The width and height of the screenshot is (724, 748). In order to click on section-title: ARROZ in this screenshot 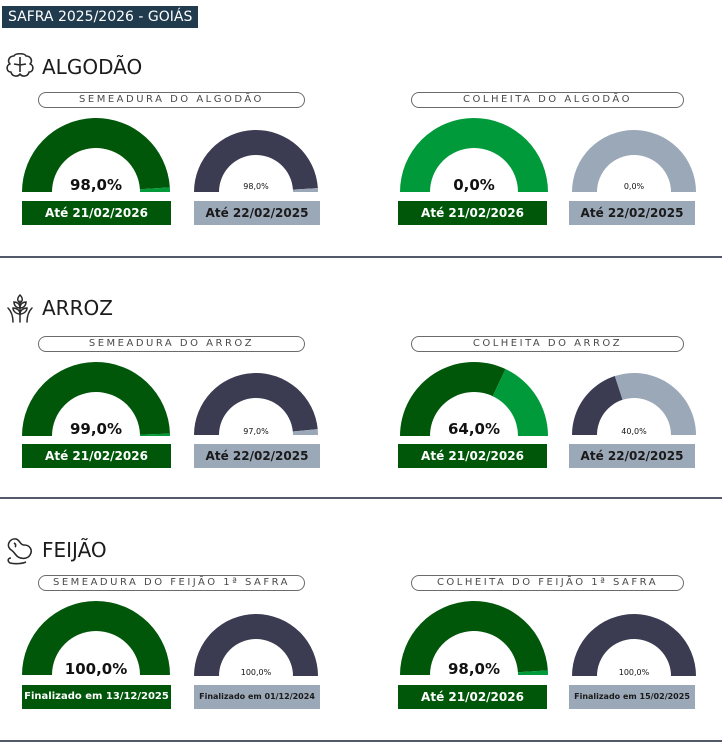, I will do `click(77, 308)`.